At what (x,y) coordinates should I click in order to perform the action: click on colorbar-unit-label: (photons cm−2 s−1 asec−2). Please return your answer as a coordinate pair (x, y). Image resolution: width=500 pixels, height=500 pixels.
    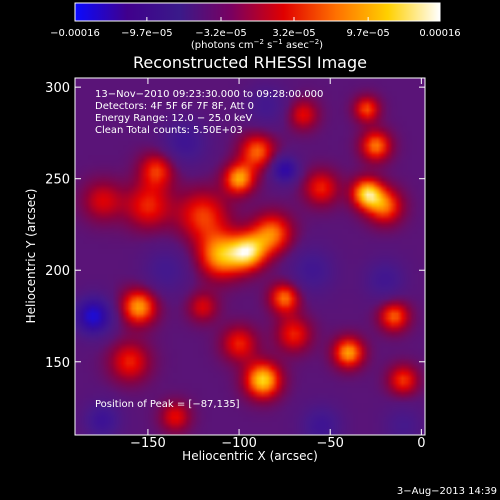
    Looking at the image, I should click on (257, 44).